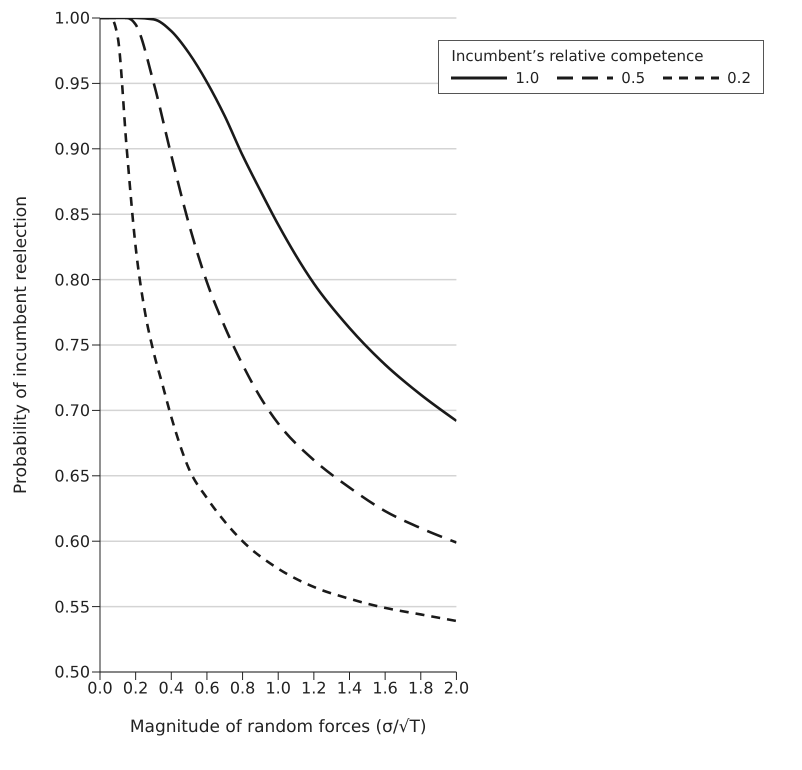 Image resolution: width=802 pixels, height=770 pixels. I want to click on y-tick-label: 0.65, so click(72, 476).